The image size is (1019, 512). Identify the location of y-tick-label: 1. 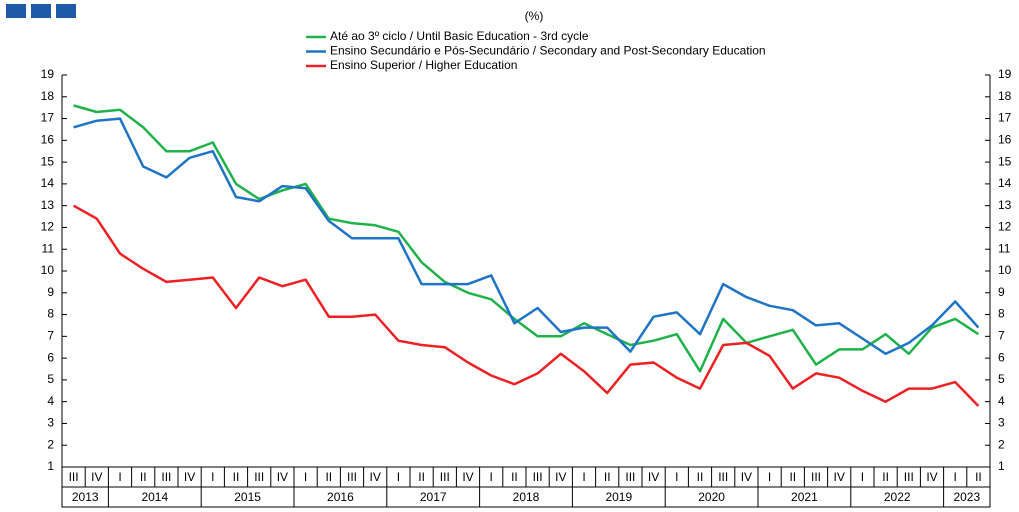
(50, 466).